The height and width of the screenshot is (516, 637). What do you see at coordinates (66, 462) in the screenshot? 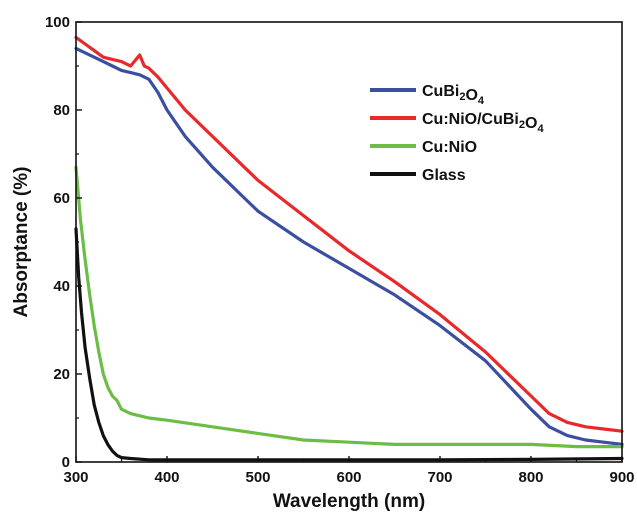
I see `y-tick-label: 0` at bounding box center [66, 462].